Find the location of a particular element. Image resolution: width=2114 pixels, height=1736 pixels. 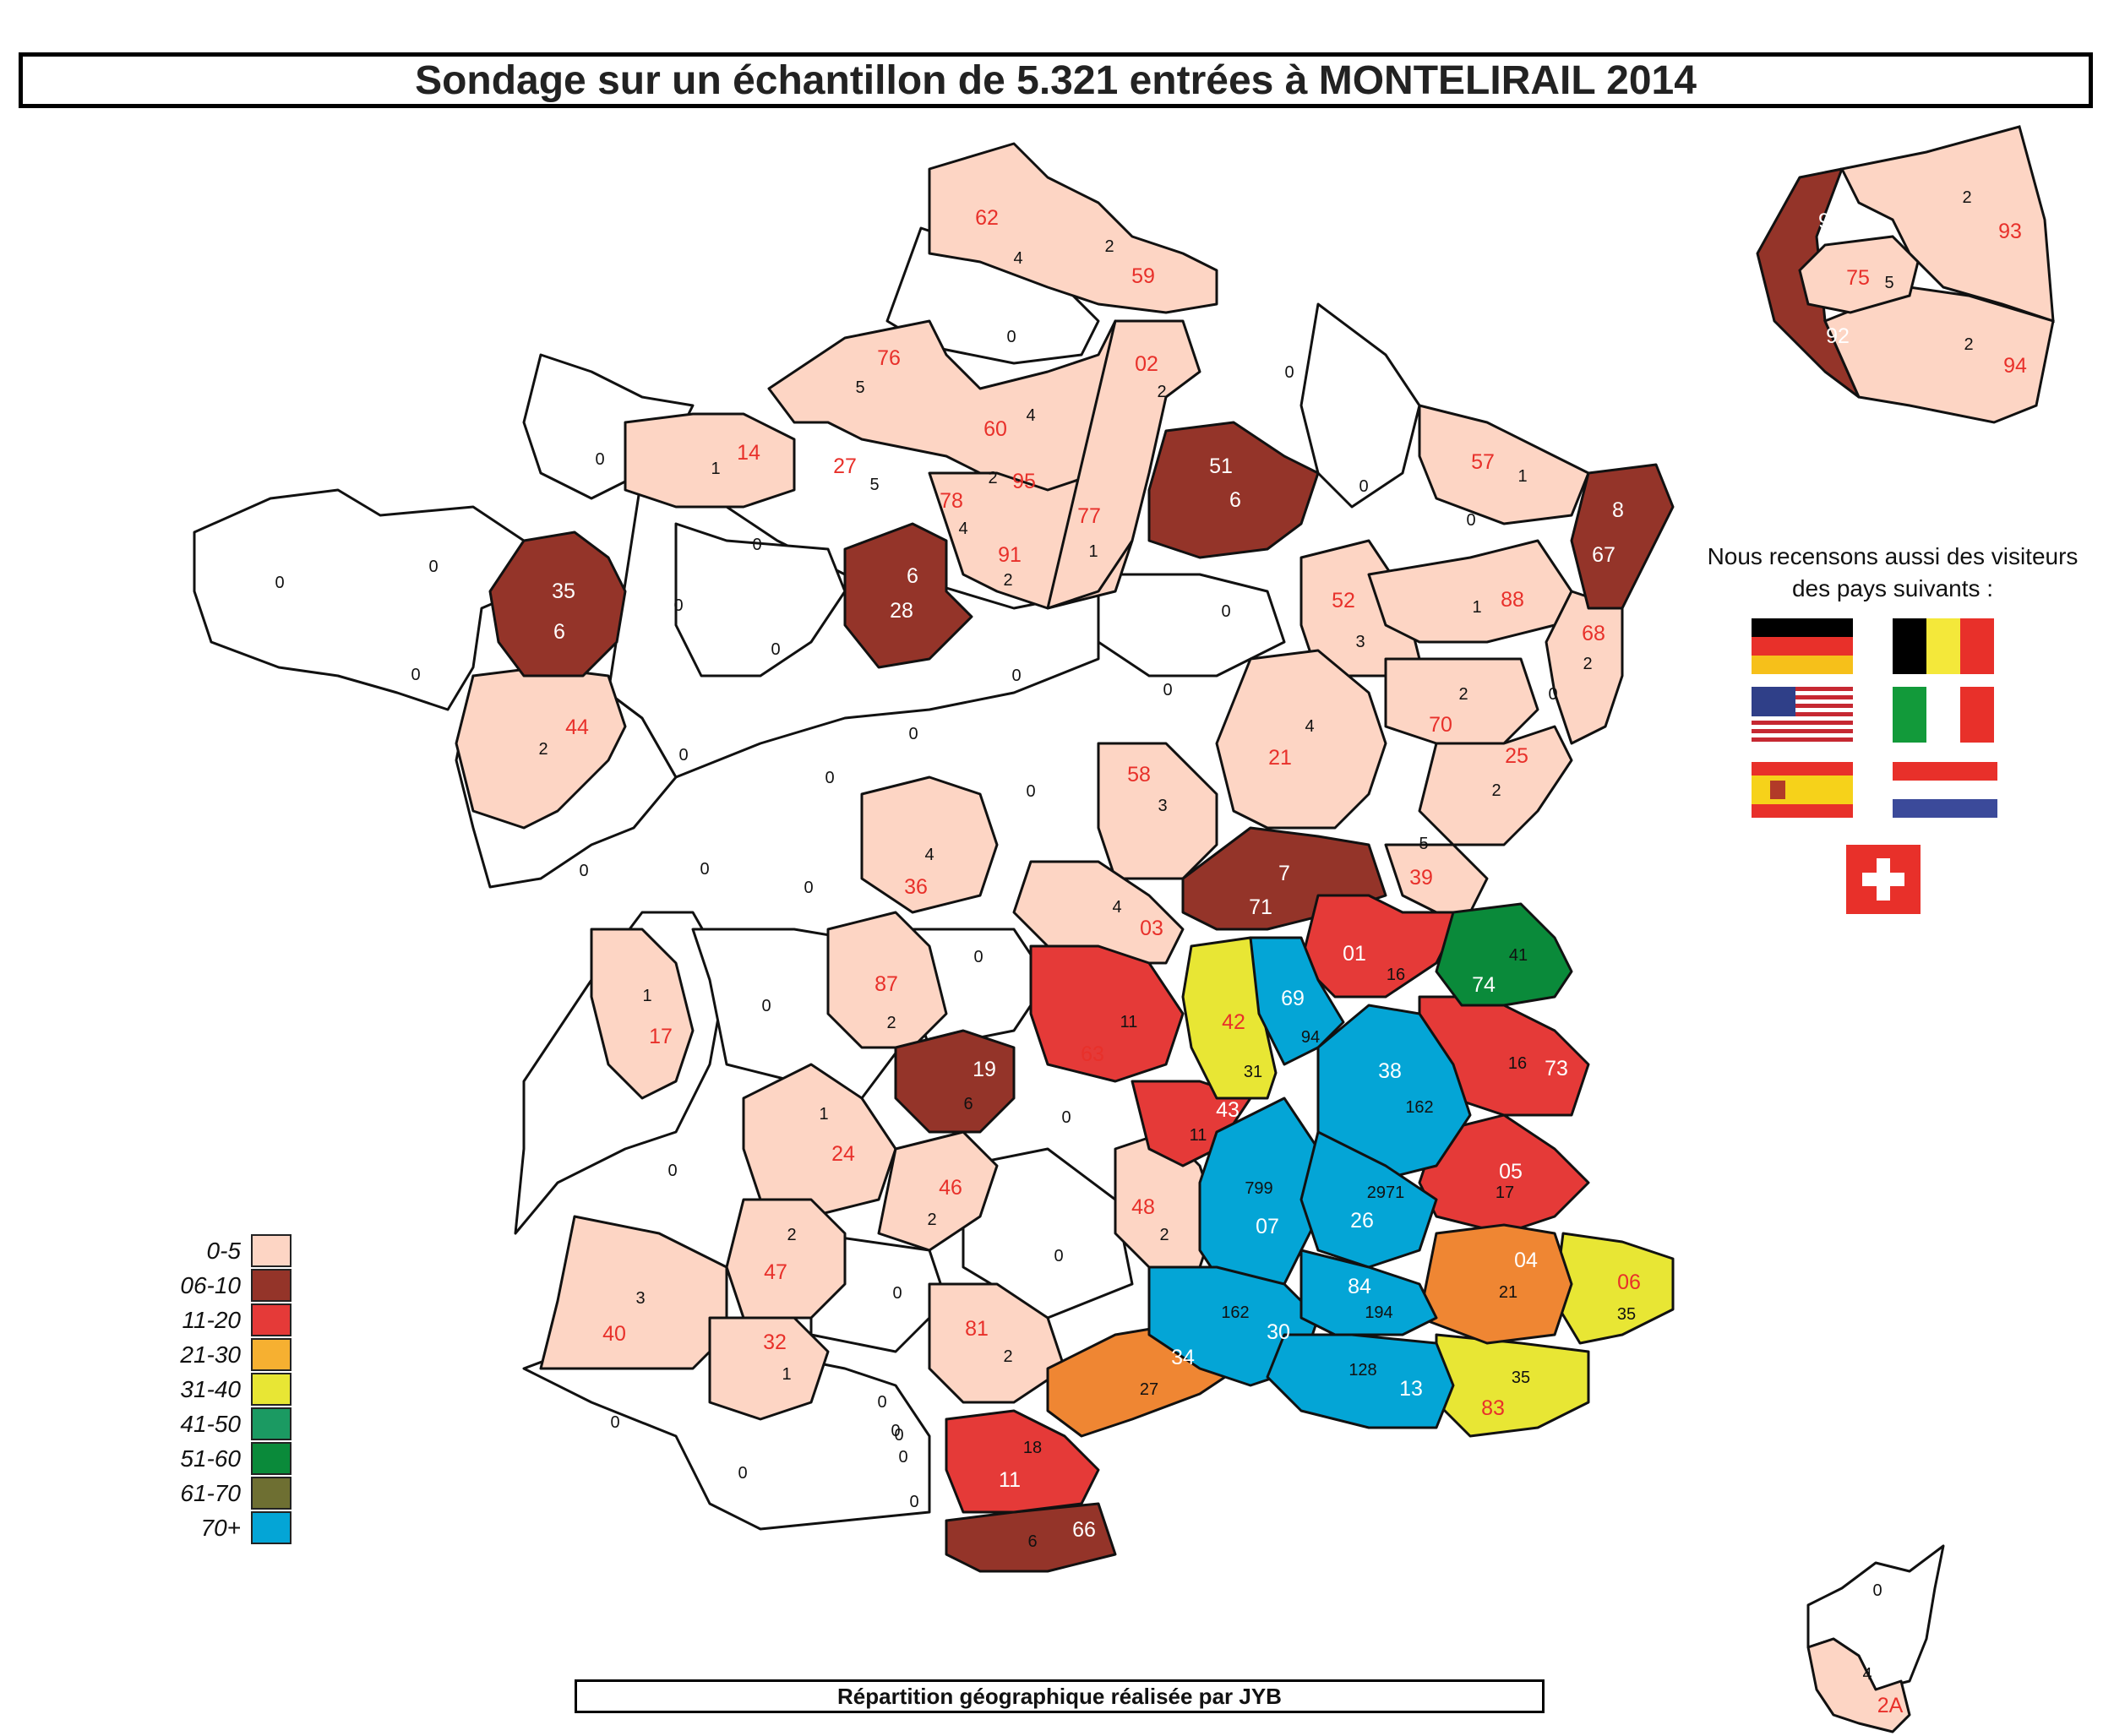

dept-code-67: 67 is located at coordinates (1603, 555).